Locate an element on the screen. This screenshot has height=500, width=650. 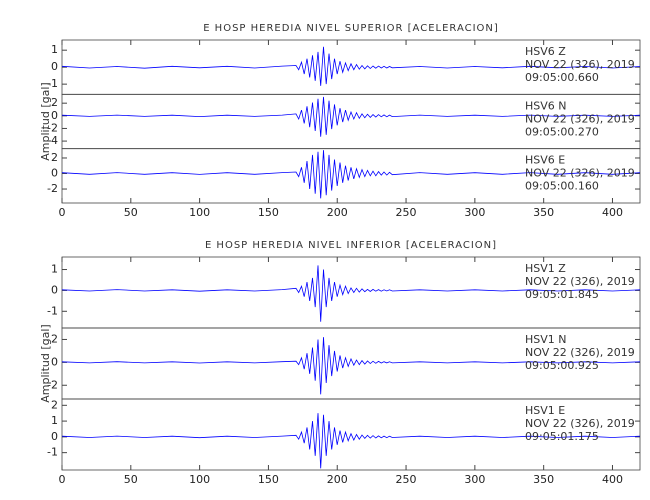
time-label: 09:05:01.175 is located at coordinates (562, 436).